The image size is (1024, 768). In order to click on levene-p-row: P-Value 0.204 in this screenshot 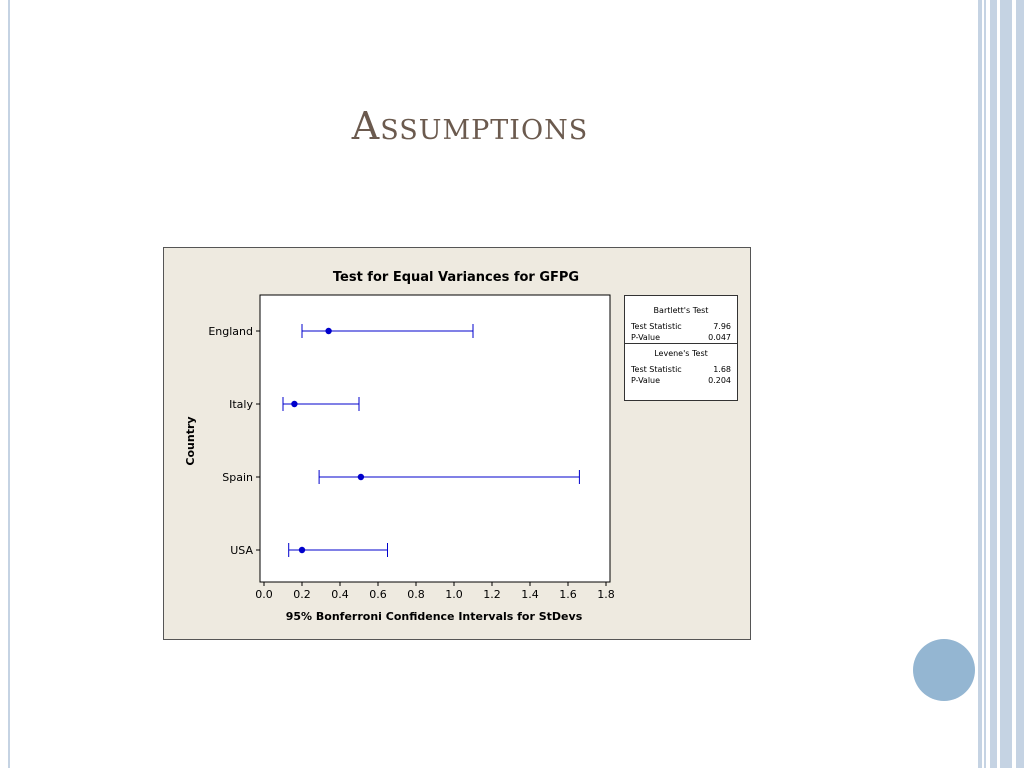, I will do `click(681, 380)`.